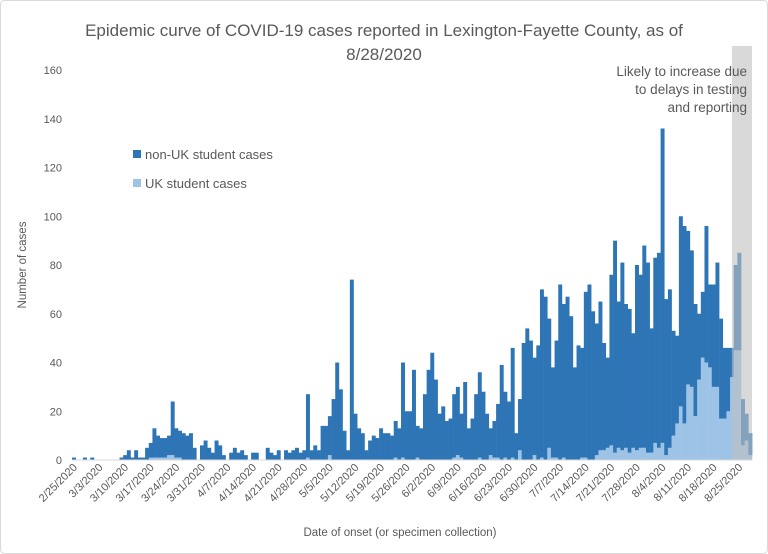  What do you see at coordinates (53, 169) in the screenshot?
I see `y-tick-label: 120` at bounding box center [53, 169].